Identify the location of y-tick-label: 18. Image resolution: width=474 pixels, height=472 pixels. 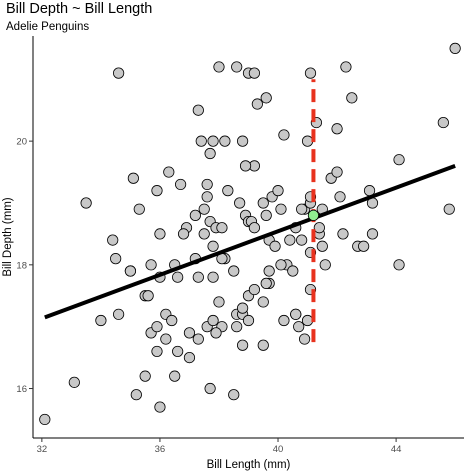
(21, 265).